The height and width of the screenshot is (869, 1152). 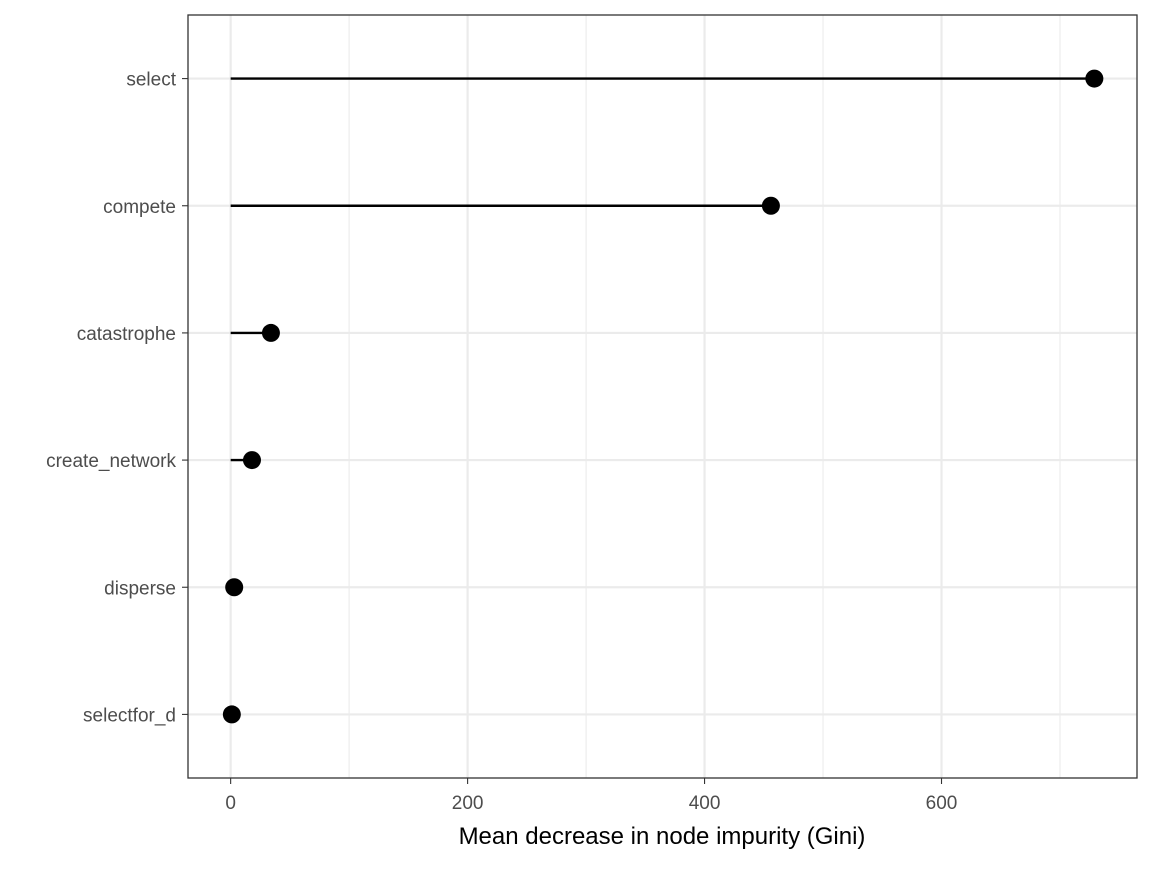 I want to click on y-tick-label-compete: compete, so click(x=139, y=207).